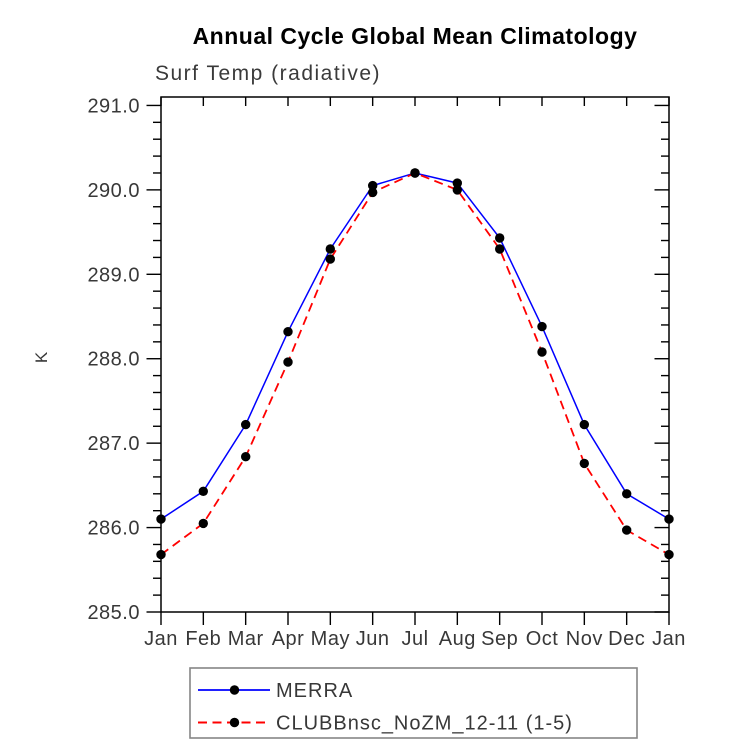 Image resolution: width=733 pixels, height=751 pixels. What do you see at coordinates (314, 691) in the screenshot?
I see `legend-merra-label: MERRA` at bounding box center [314, 691].